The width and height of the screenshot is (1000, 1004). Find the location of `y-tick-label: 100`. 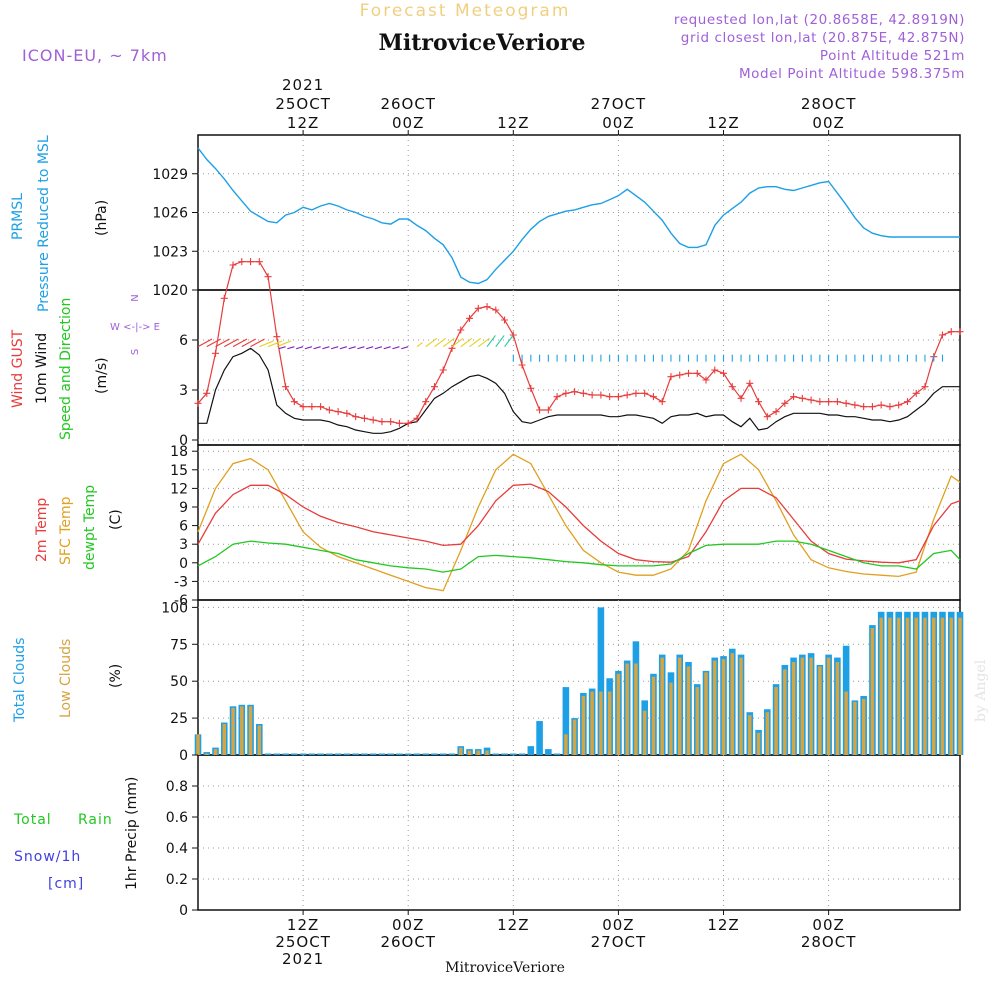

y-tick-label: 100 is located at coordinates (174, 608).